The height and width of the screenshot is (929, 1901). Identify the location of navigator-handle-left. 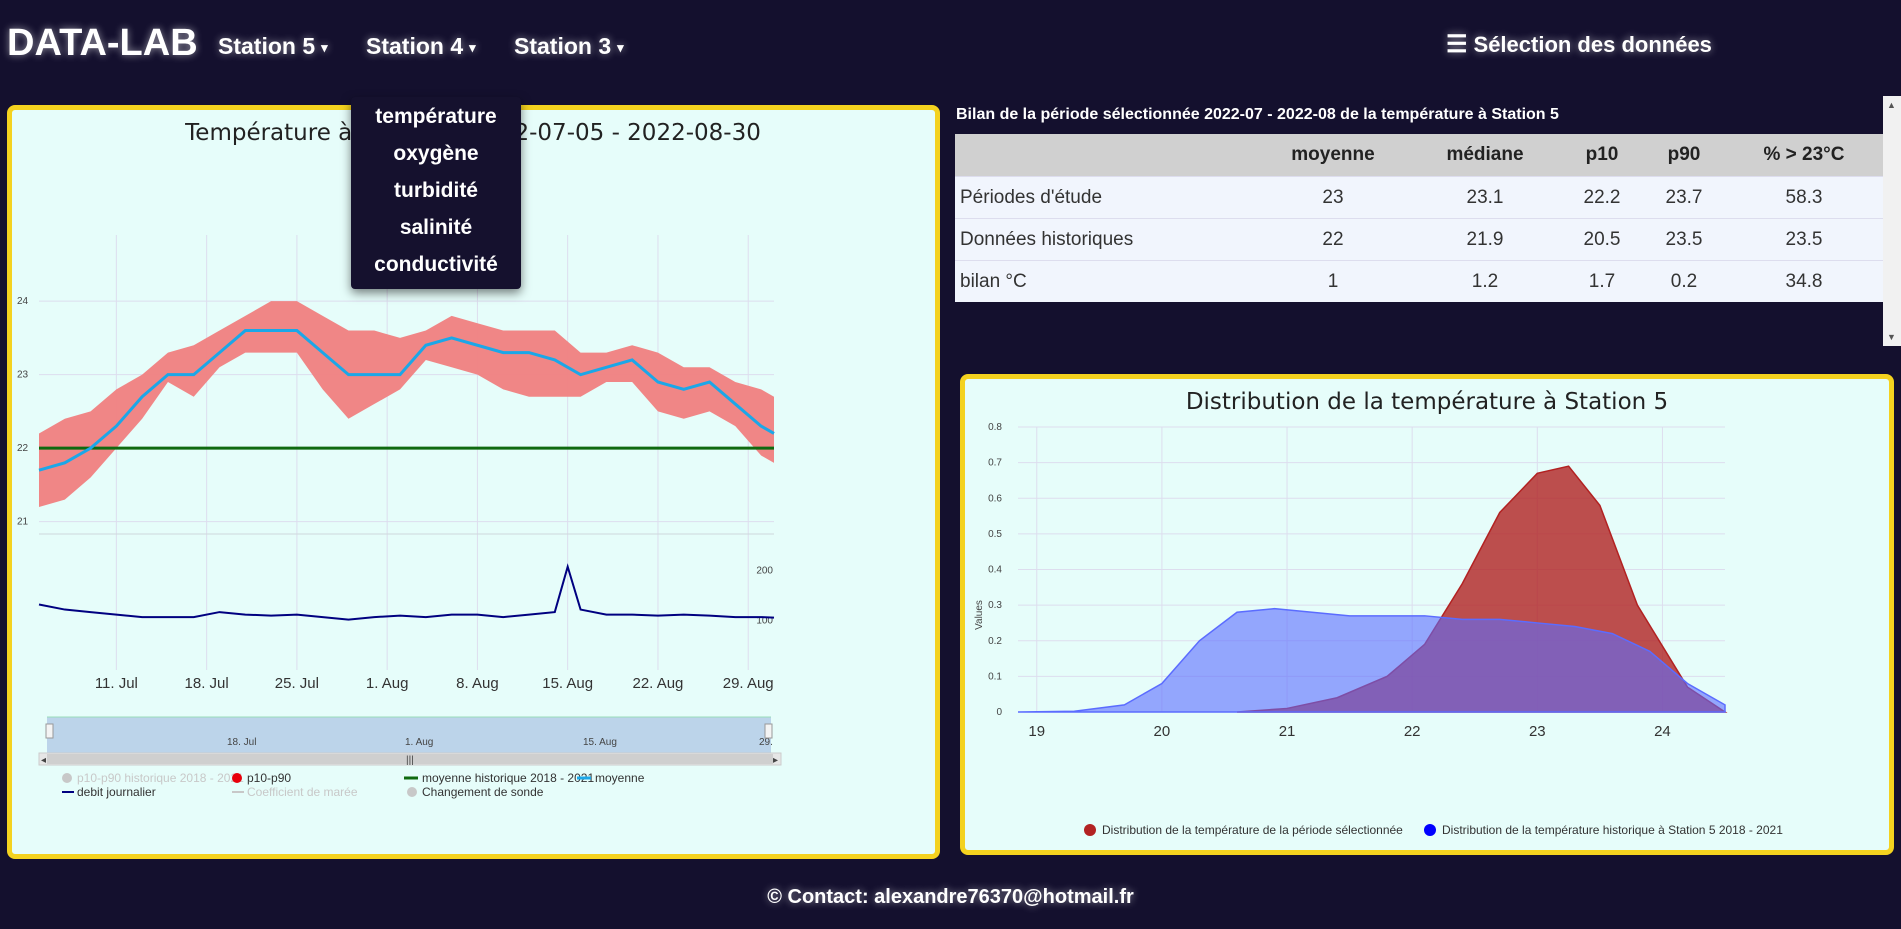
(49, 731).